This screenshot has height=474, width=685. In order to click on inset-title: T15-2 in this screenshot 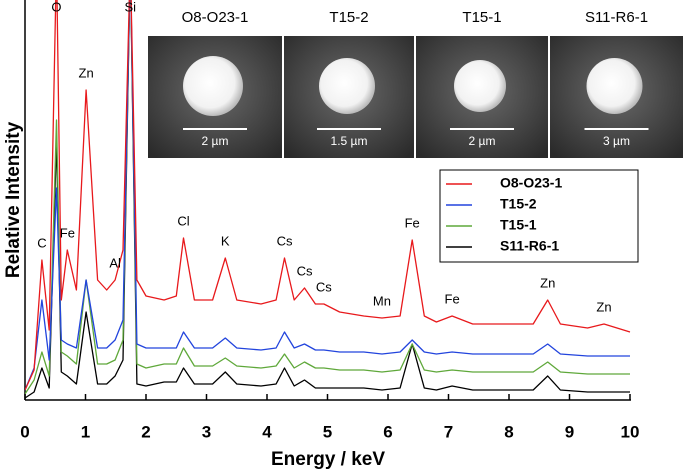, I will do `click(348, 17)`.